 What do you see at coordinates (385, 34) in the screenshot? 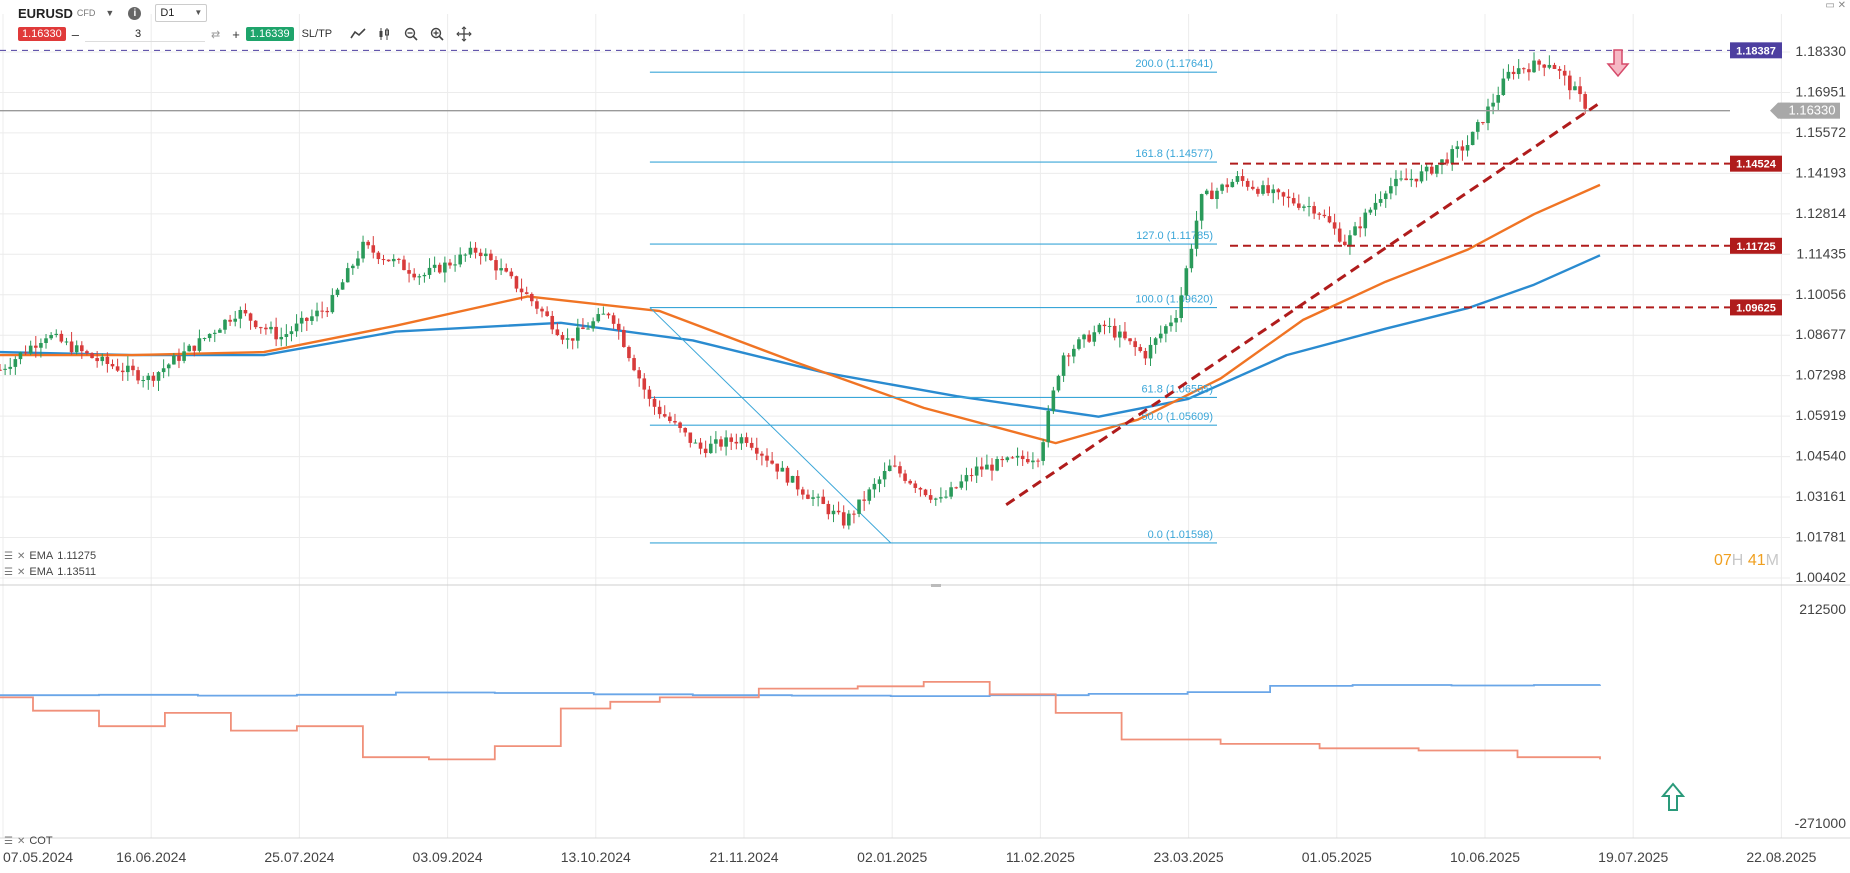
I see `candlestick-icon` at bounding box center [385, 34].